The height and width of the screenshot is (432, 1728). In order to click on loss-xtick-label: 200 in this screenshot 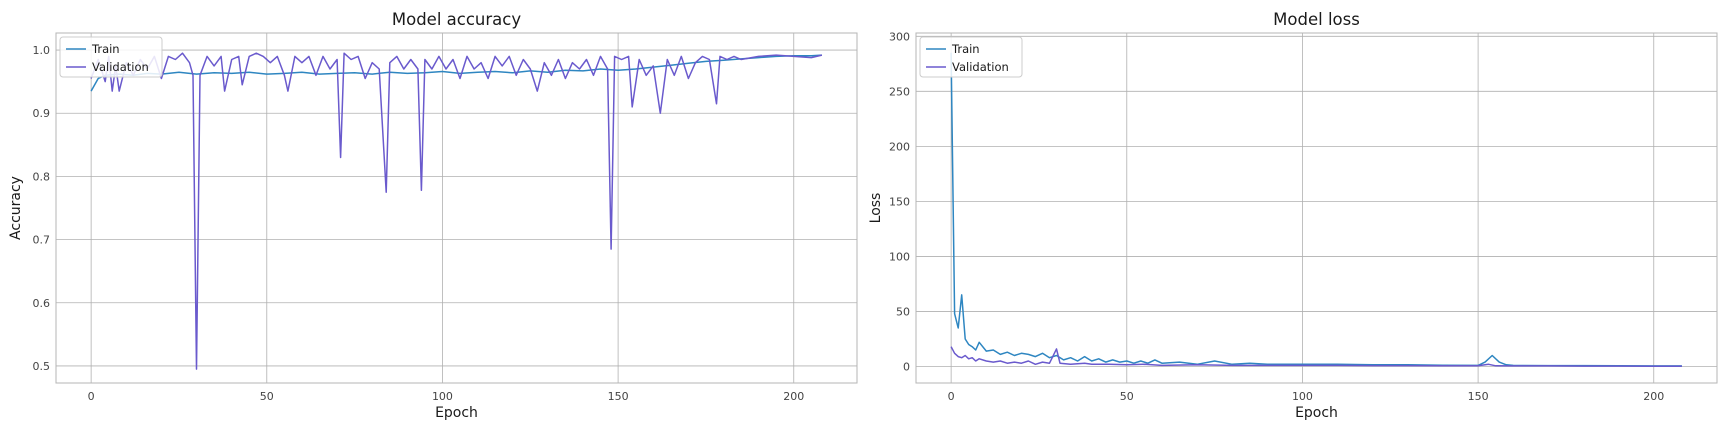, I will do `click(1653, 396)`.